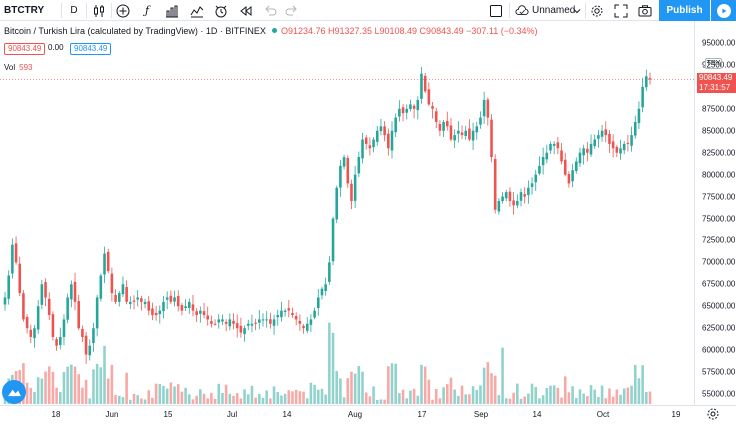  I want to click on candles-icon, so click(99, 10).